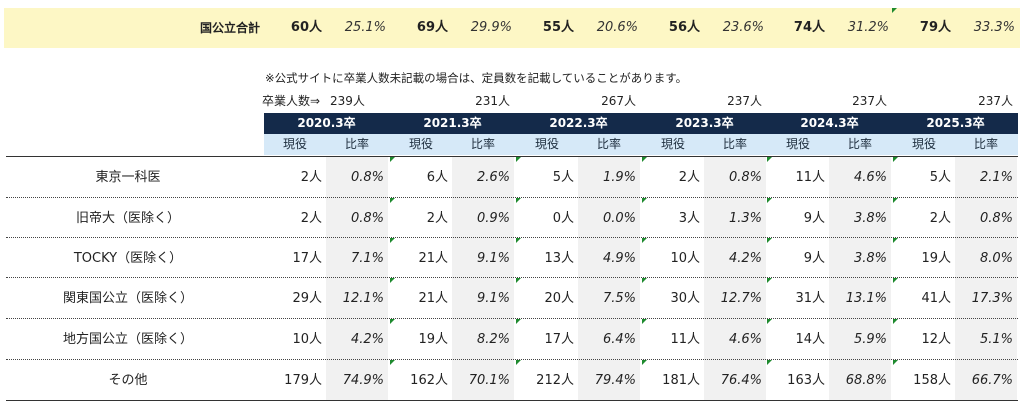 This screenshot has width=1024, height=406. I want to click on totals-count: 69人, so click(432, 27).